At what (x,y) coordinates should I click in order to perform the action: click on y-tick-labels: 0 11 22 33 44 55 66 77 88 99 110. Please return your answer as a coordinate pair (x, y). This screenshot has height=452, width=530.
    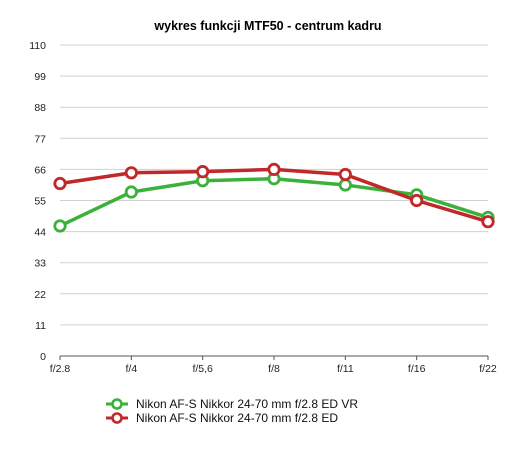
    Looking at the image, I should click on (37, 201).